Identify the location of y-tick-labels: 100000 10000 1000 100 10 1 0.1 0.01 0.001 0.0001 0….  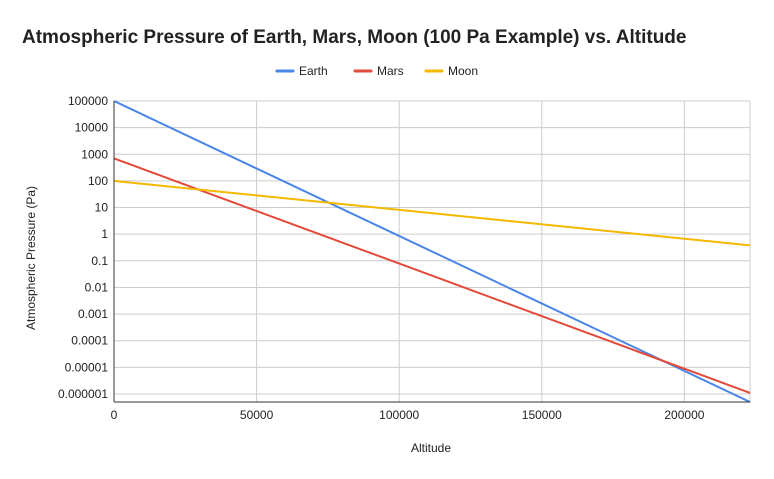
(83, 247).